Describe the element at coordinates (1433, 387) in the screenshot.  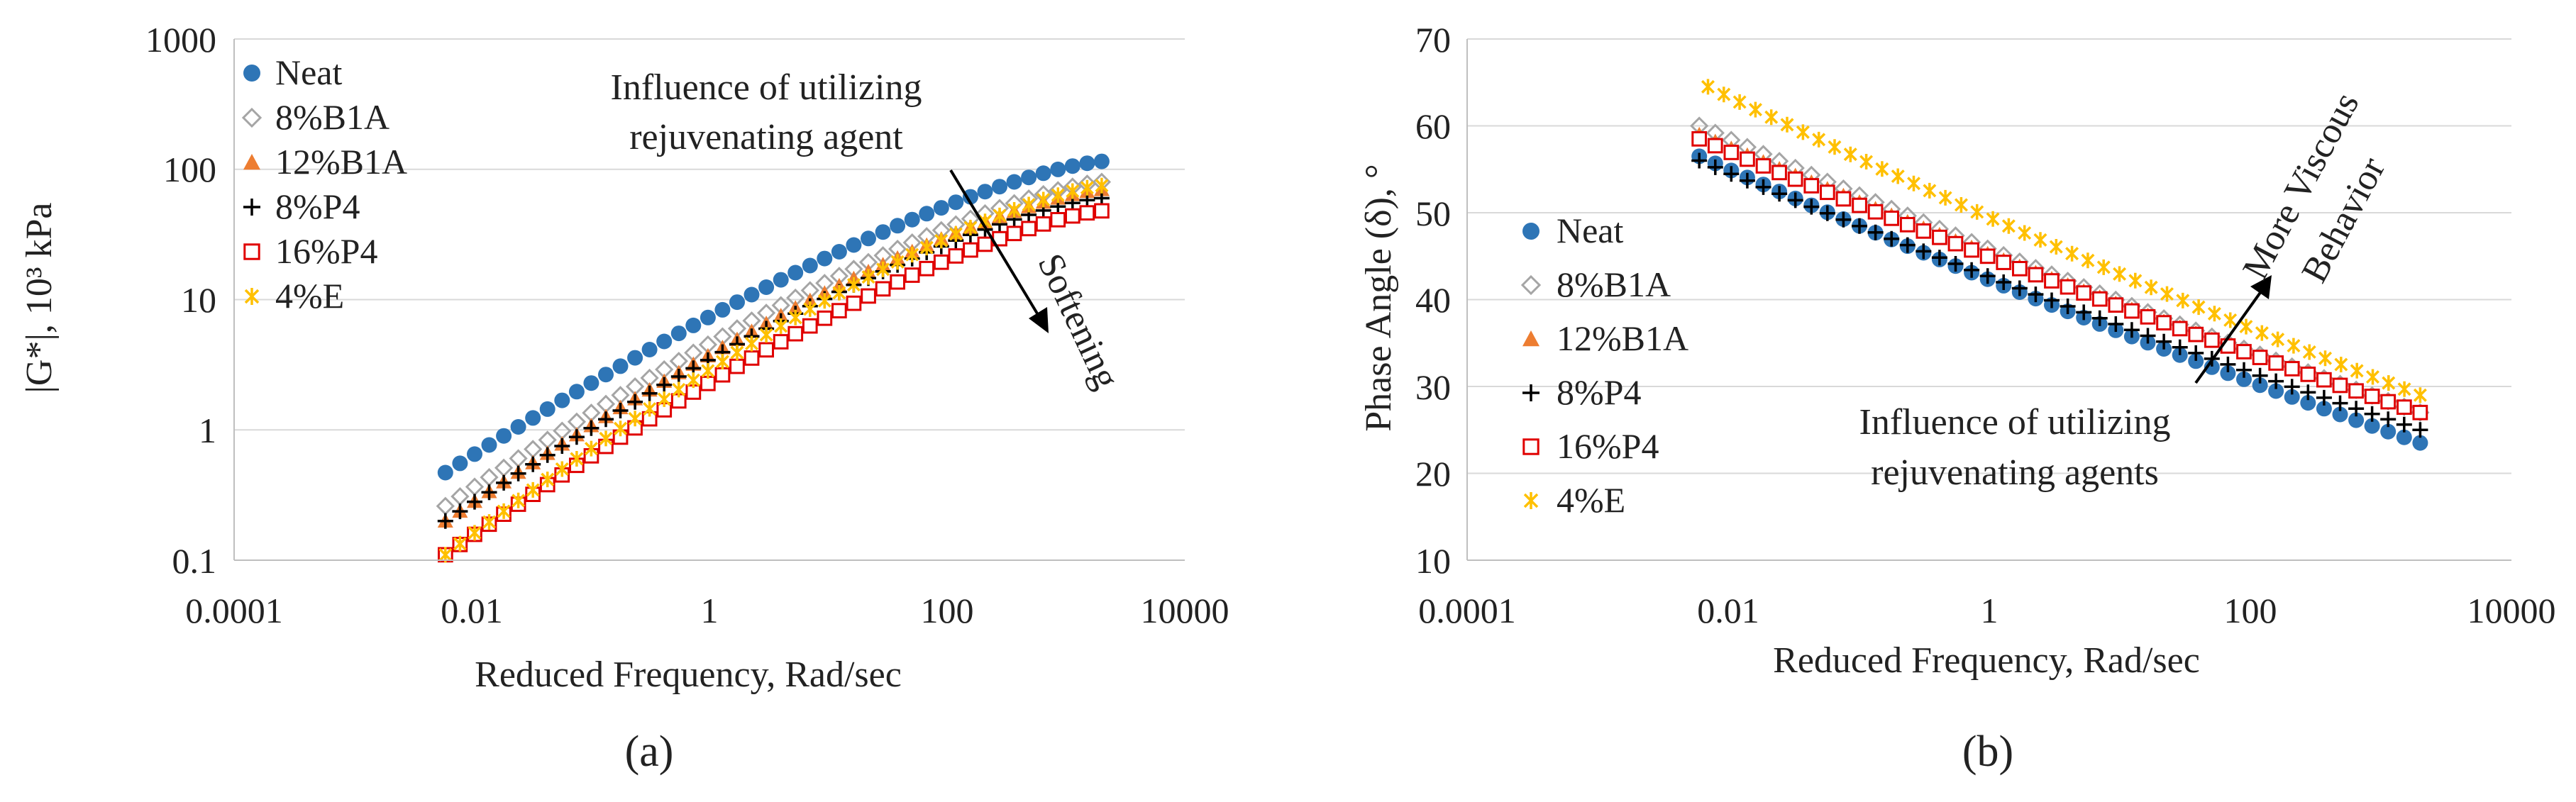
I see `chart-b-ytick: 30` at that location.